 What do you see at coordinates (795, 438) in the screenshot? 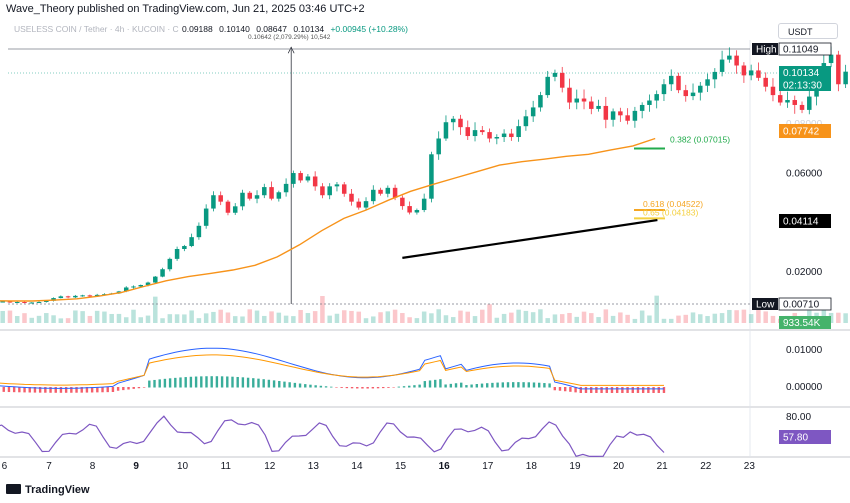
I see `rsi-value-label: 57.80` at bounding box center [795, 438].